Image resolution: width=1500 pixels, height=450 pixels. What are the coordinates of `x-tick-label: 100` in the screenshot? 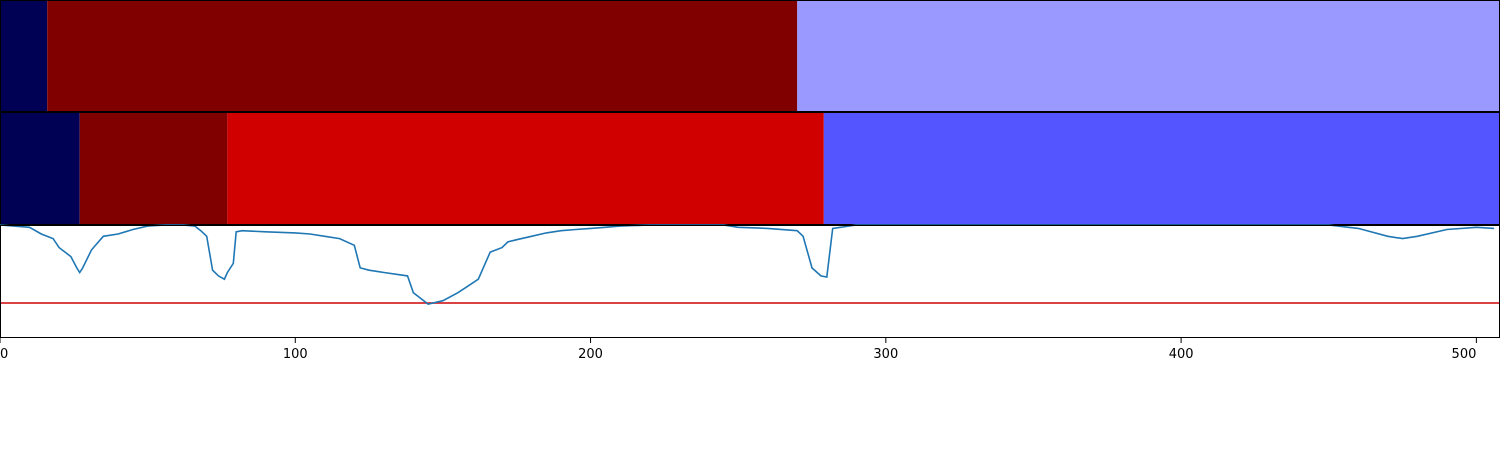 It's located at (295, 354).